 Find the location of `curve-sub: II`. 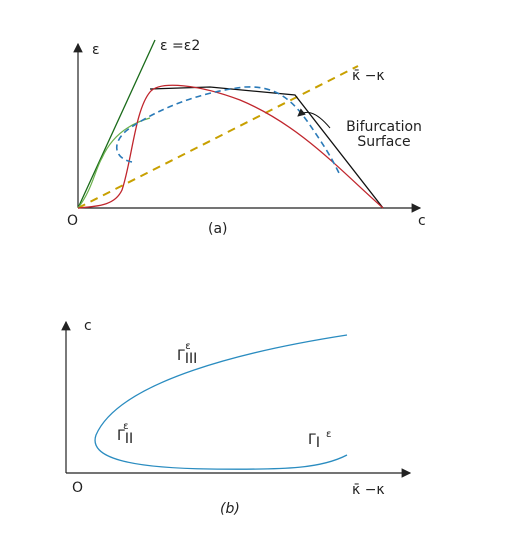

curve-sub: II is located at coordinates (129, 439).